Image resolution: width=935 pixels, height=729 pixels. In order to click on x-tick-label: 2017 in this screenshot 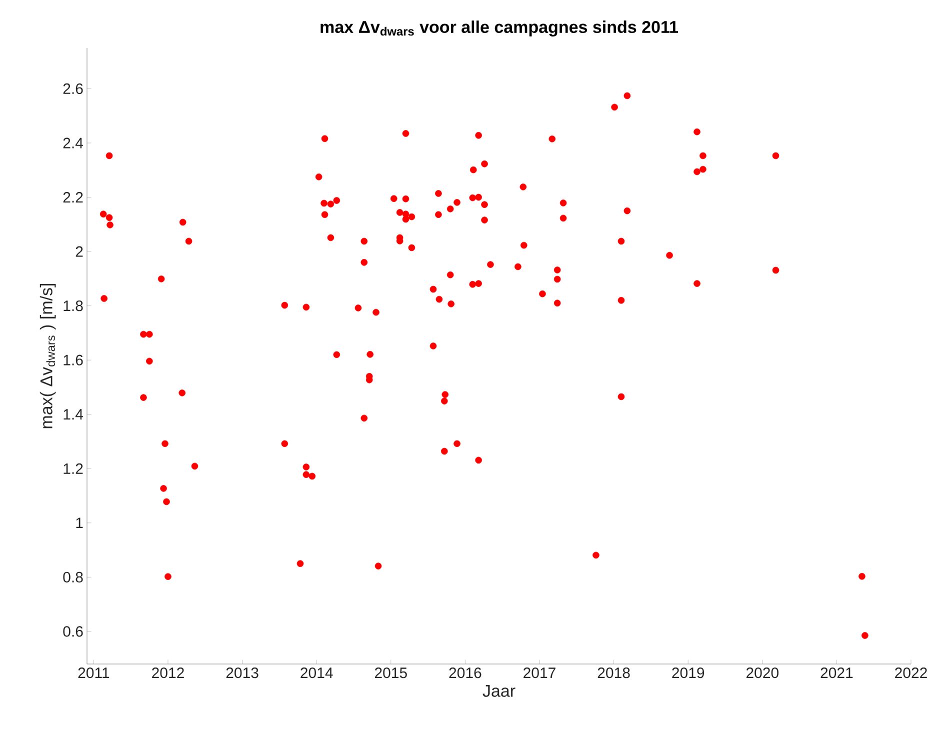, I will do `click(540, 673)`.